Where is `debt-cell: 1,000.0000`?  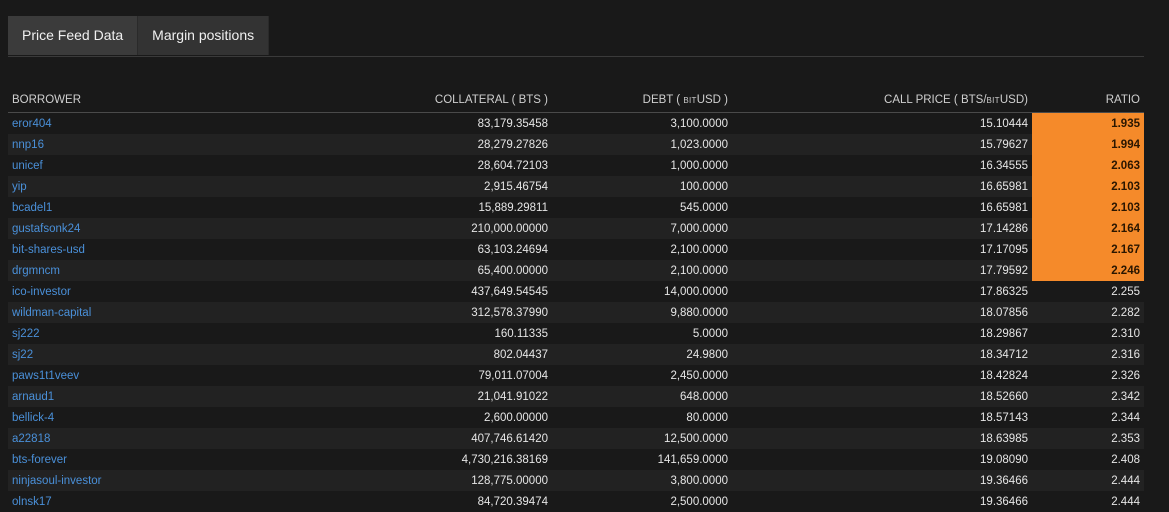 debt-cell: 1,000.0000 is located at coordinates (699, 165).